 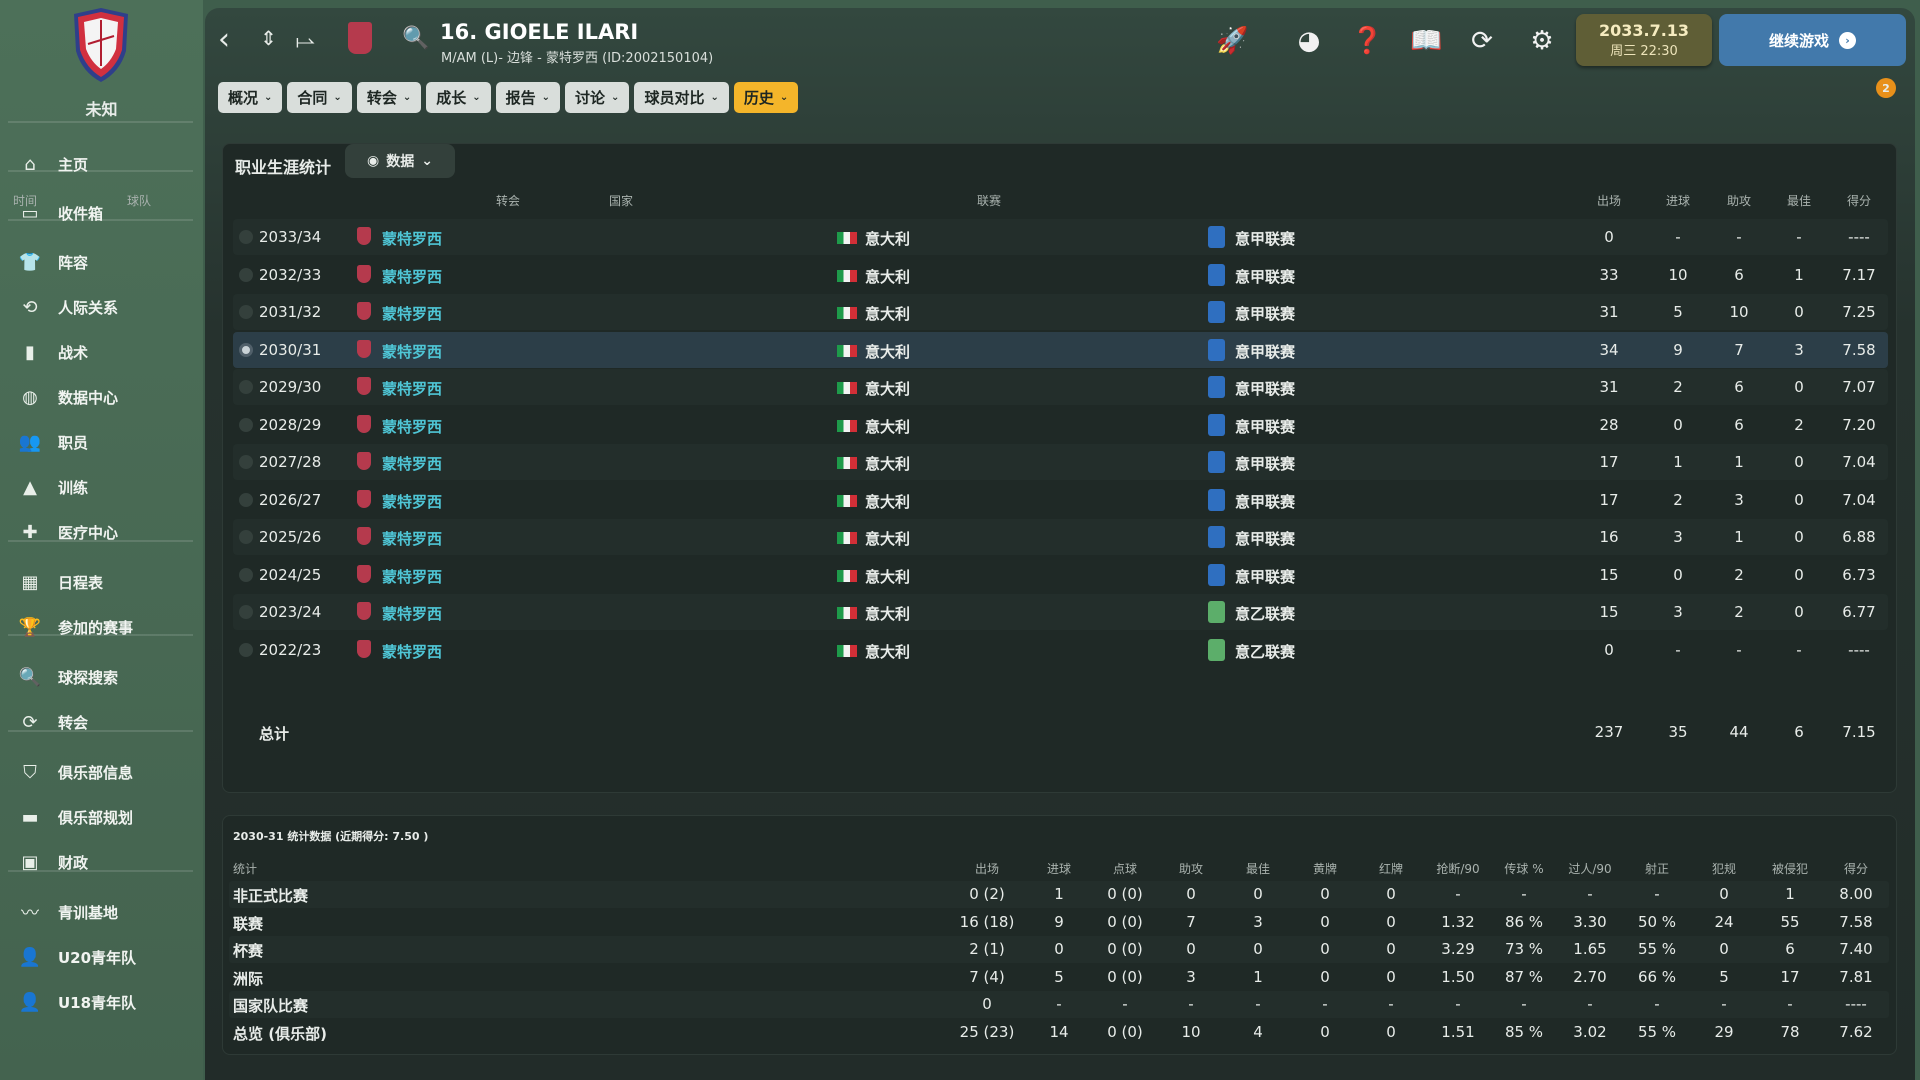 What do you see at coordinates (1542, 41) in the screenshot?
I see `settings-icon: ⚙` at bounding box center [1542, 41].